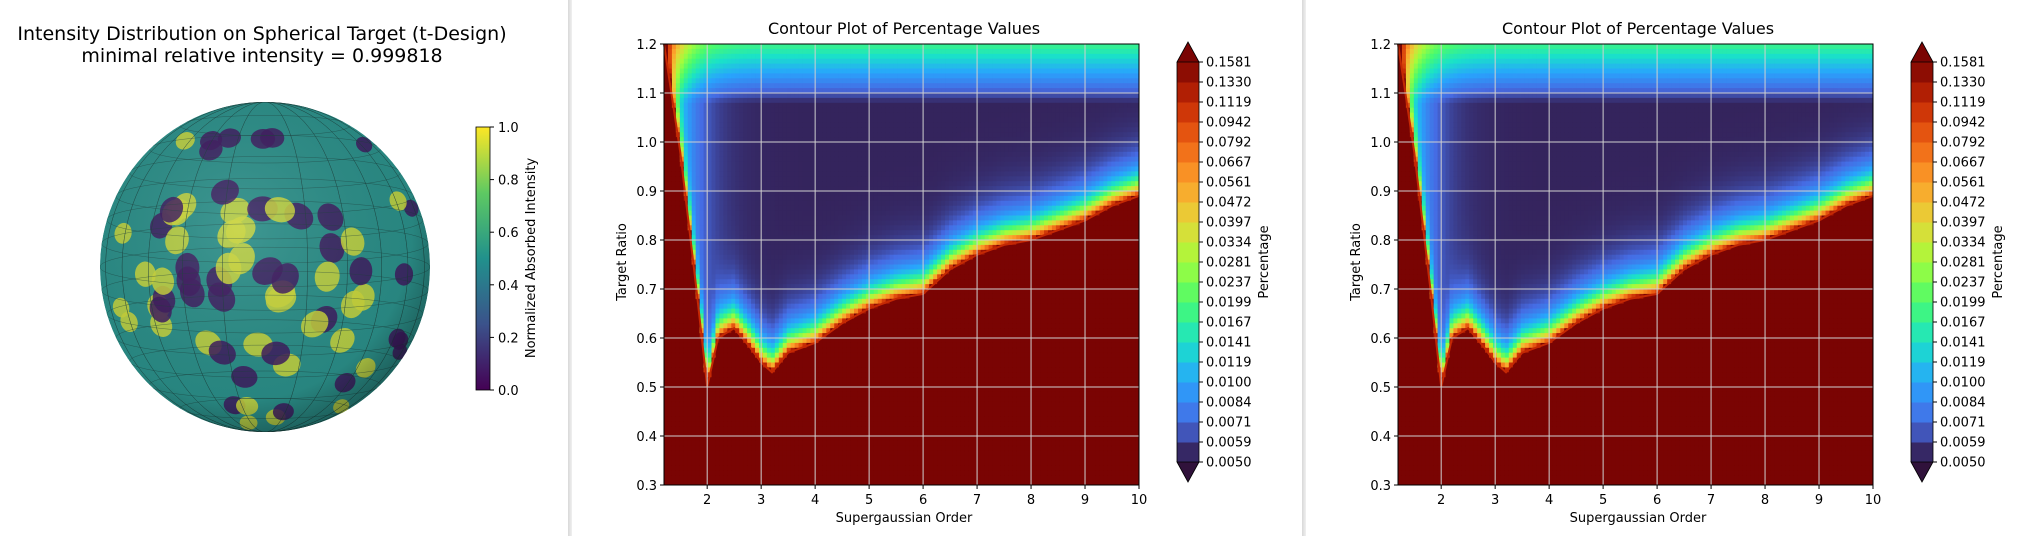 The height and width of the screenshot is (540, 2023). I want to click on colorbar-tick-label: 0.0071, so click(1963, 423).